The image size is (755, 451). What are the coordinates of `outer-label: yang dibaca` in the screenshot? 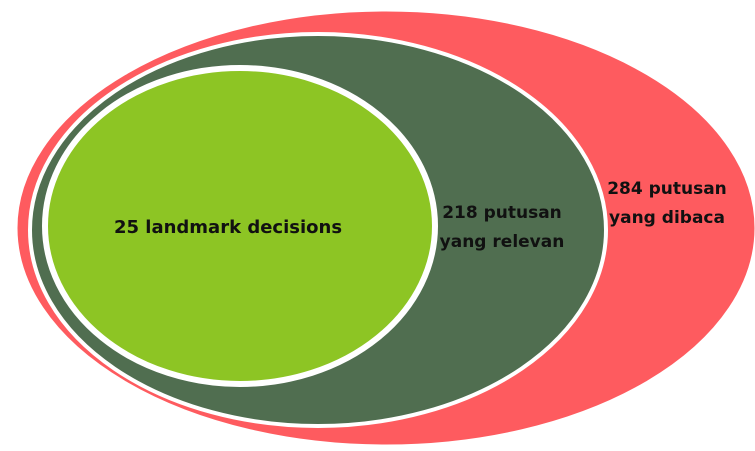 It's located at (667, 218).